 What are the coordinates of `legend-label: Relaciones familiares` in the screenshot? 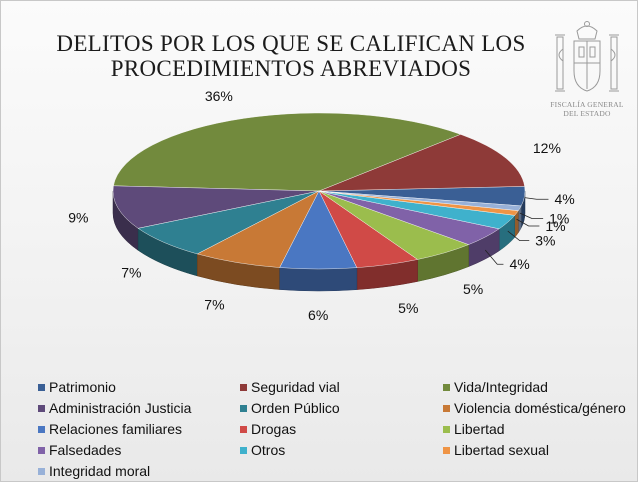 It's located at (116, 429).